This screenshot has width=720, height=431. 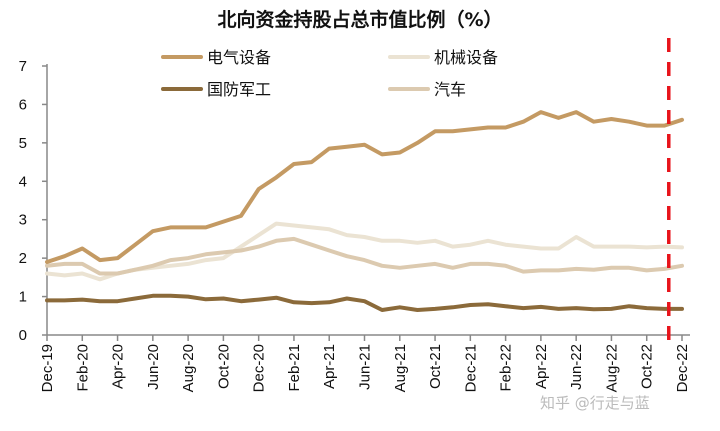 What do you see at coordinates (359, 19) in the screenshot?
I see `chart-title: 北向资金持股占总市值比例（%）` at bounding box center [359, 19].